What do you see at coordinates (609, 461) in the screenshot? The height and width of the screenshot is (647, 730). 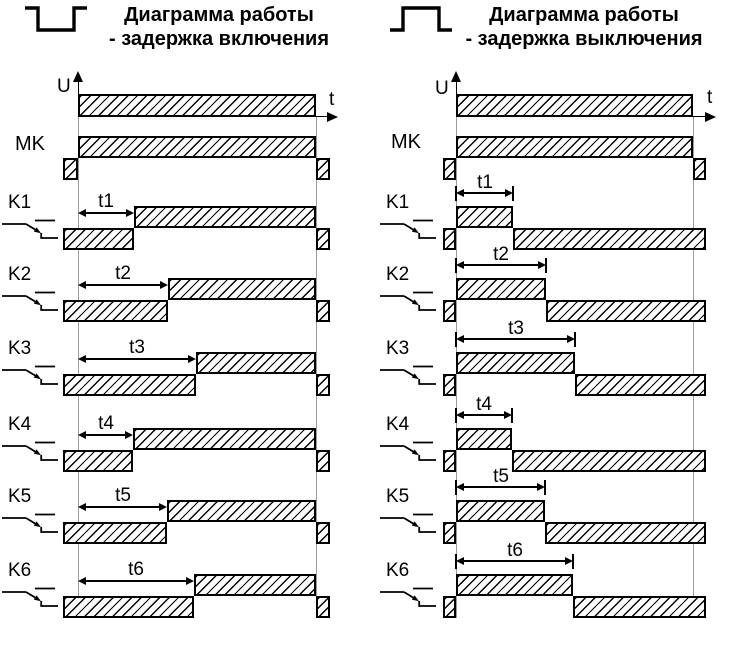 I see `off-delay-k4-low-bar` at bounding box center [609, 461].